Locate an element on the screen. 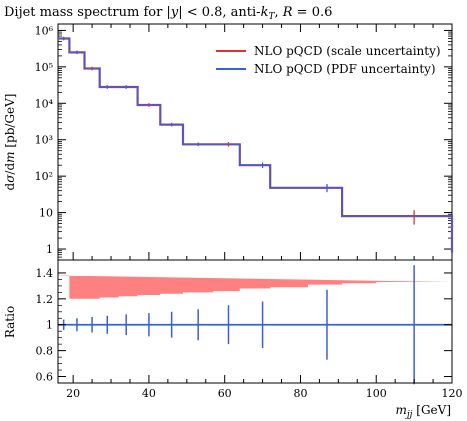 The image size is (467, 421). ratio-y-tick-label: 0.6 is located at coordinates (45, 377).